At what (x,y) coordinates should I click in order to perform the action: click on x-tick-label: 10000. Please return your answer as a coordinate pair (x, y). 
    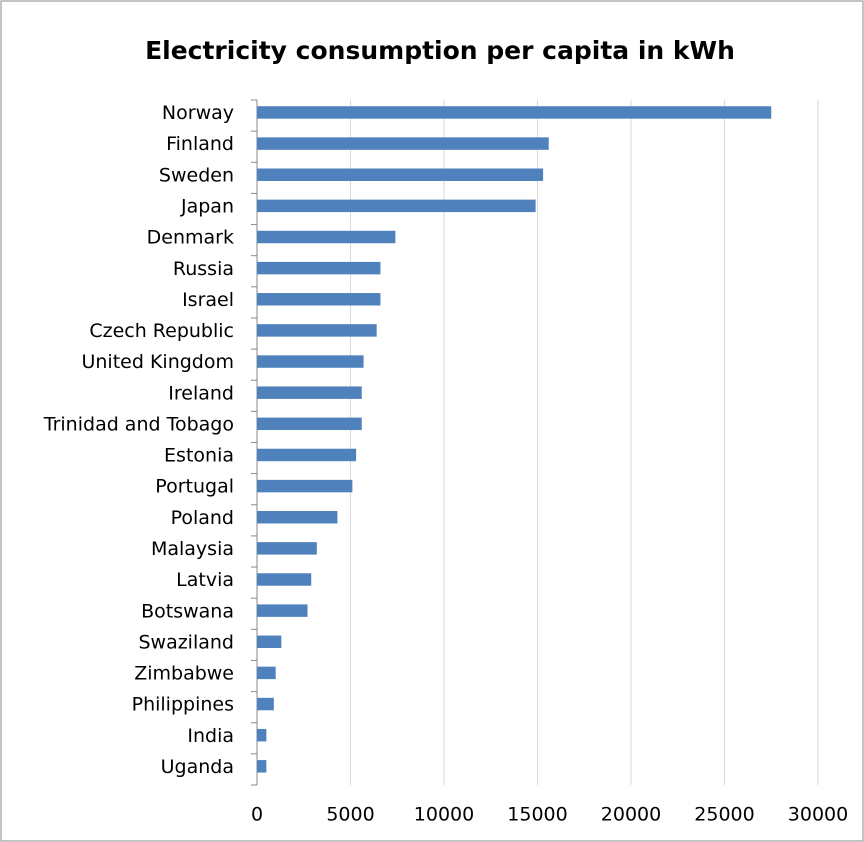
    Looking at the image, I should click on (444, 815).